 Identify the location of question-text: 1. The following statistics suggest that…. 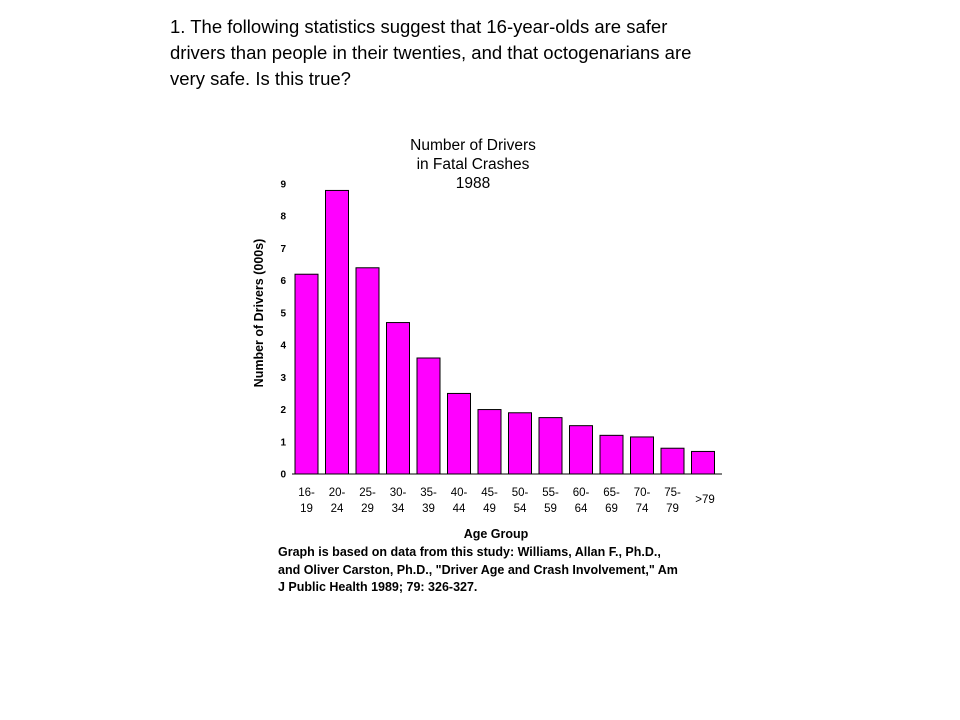
(490, 53).